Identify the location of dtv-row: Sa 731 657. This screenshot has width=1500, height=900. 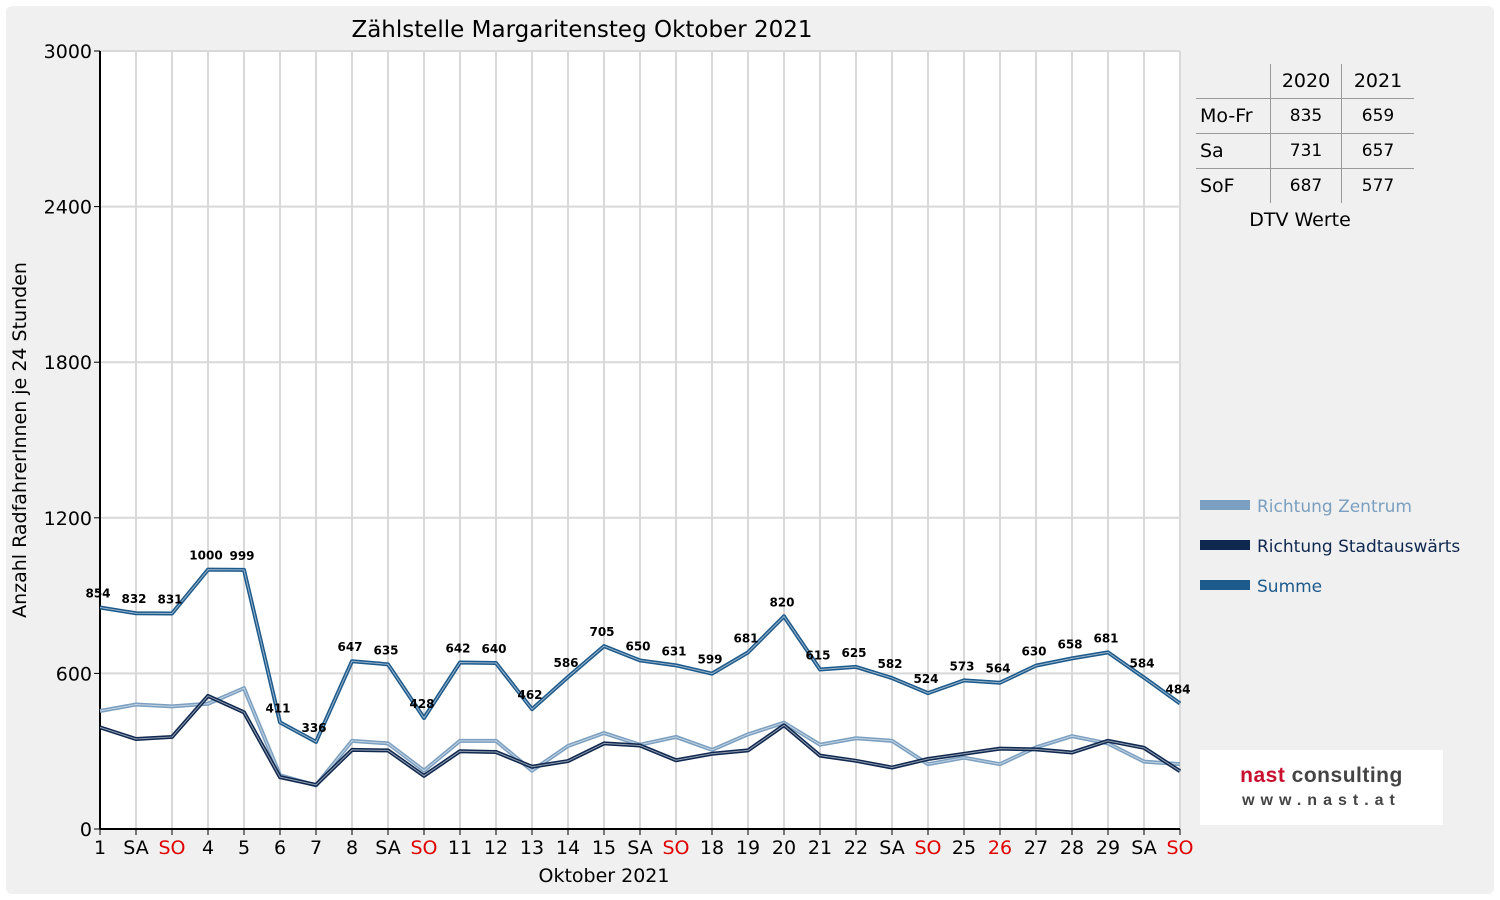
(1305, 151).